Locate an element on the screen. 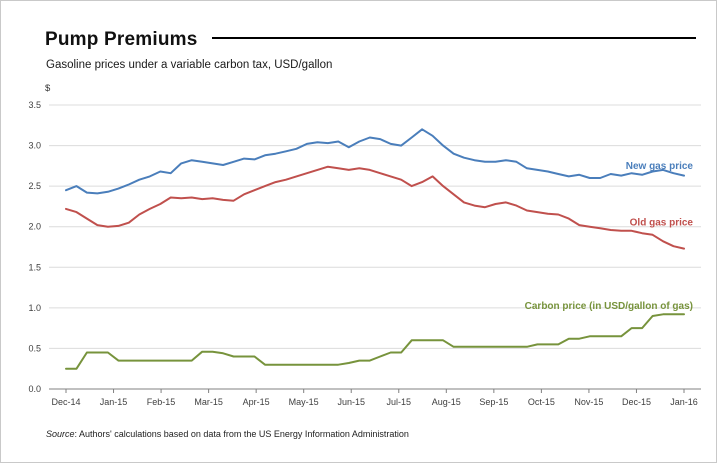 The height and width of the screenshot is (463, 717). svg-text: 2.0 is located at coordinates (34, 227).